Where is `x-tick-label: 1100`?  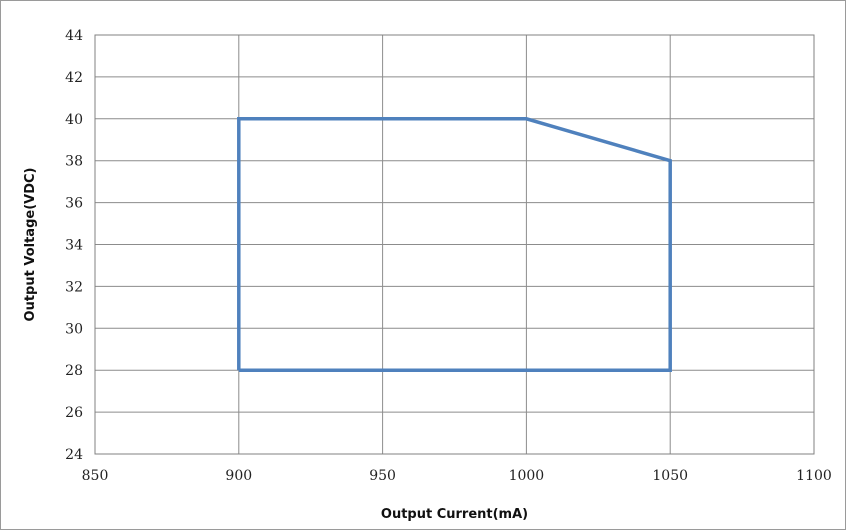 x-tick-label: 1100 is located at coordinates (814, 476).